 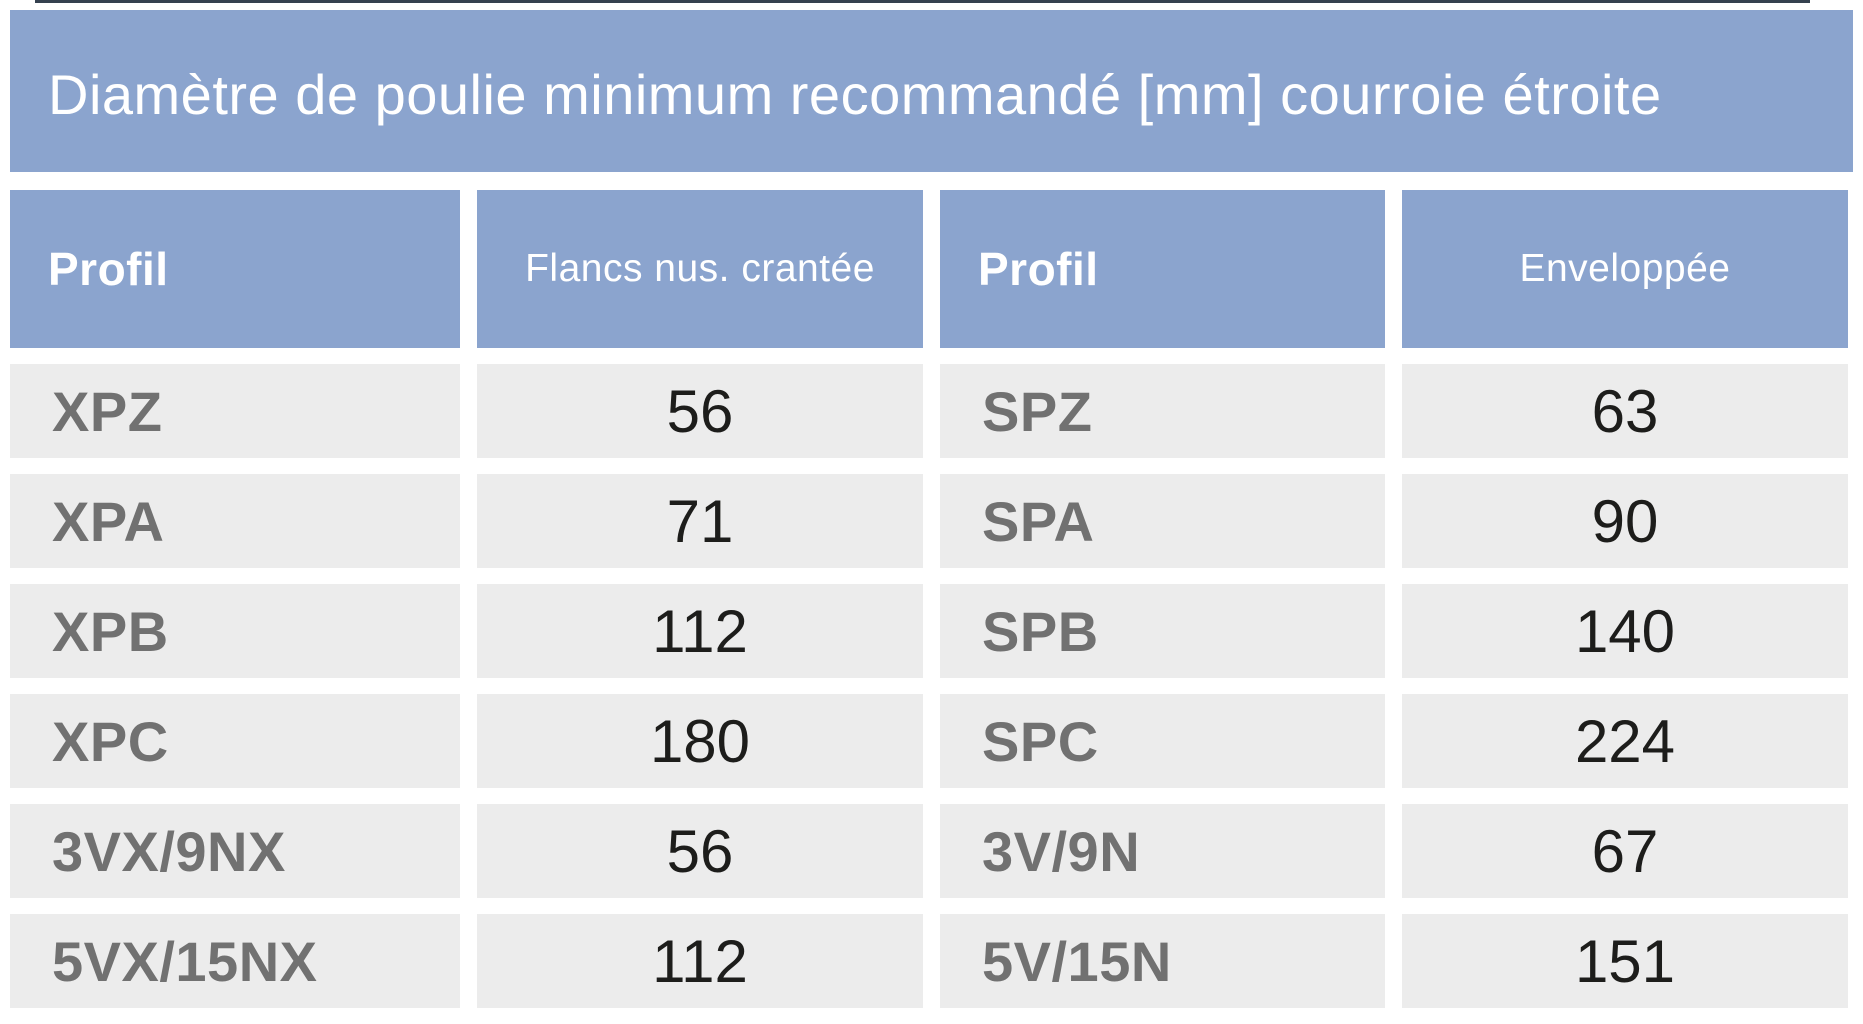 What do you see at coordinates (1162, 269) in the screenshot?
I see `column-header-profil-right: Profil` at bounding box center [1162, 269].